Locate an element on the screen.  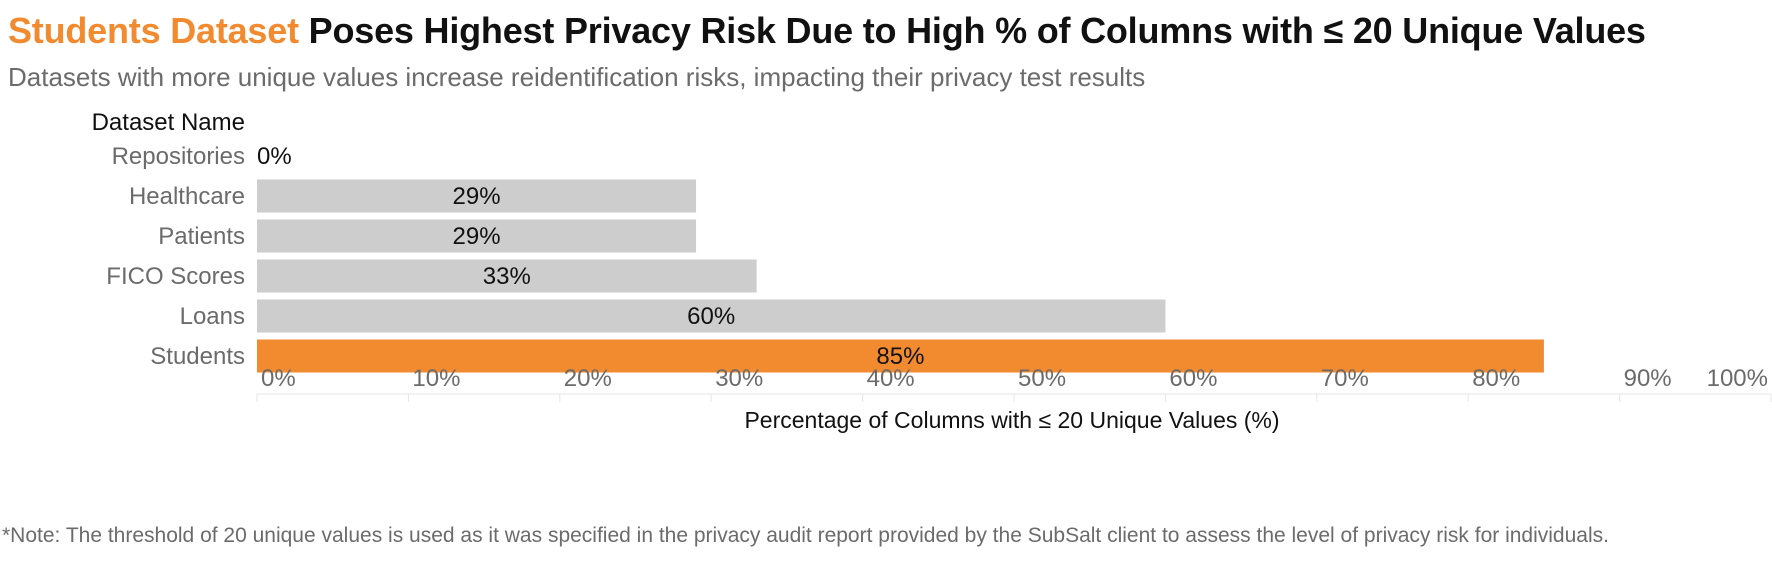
bar-value-label: 33% is located at coordinates (507, 276).